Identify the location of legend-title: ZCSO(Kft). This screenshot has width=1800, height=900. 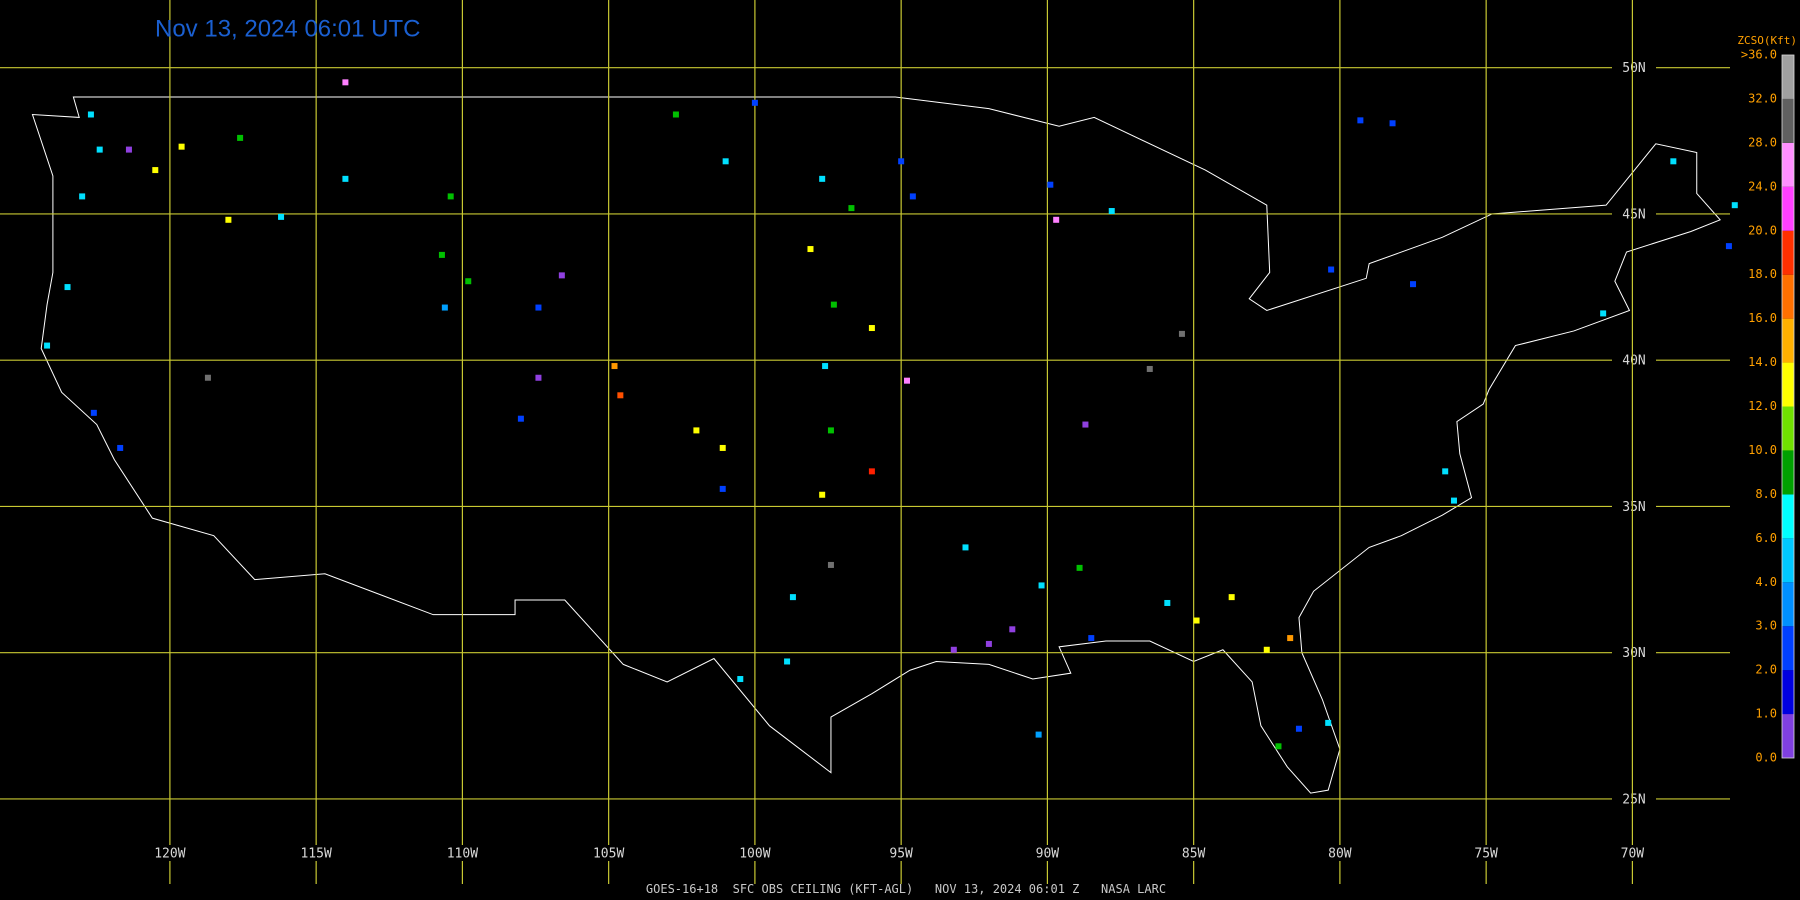
(1767, 40).